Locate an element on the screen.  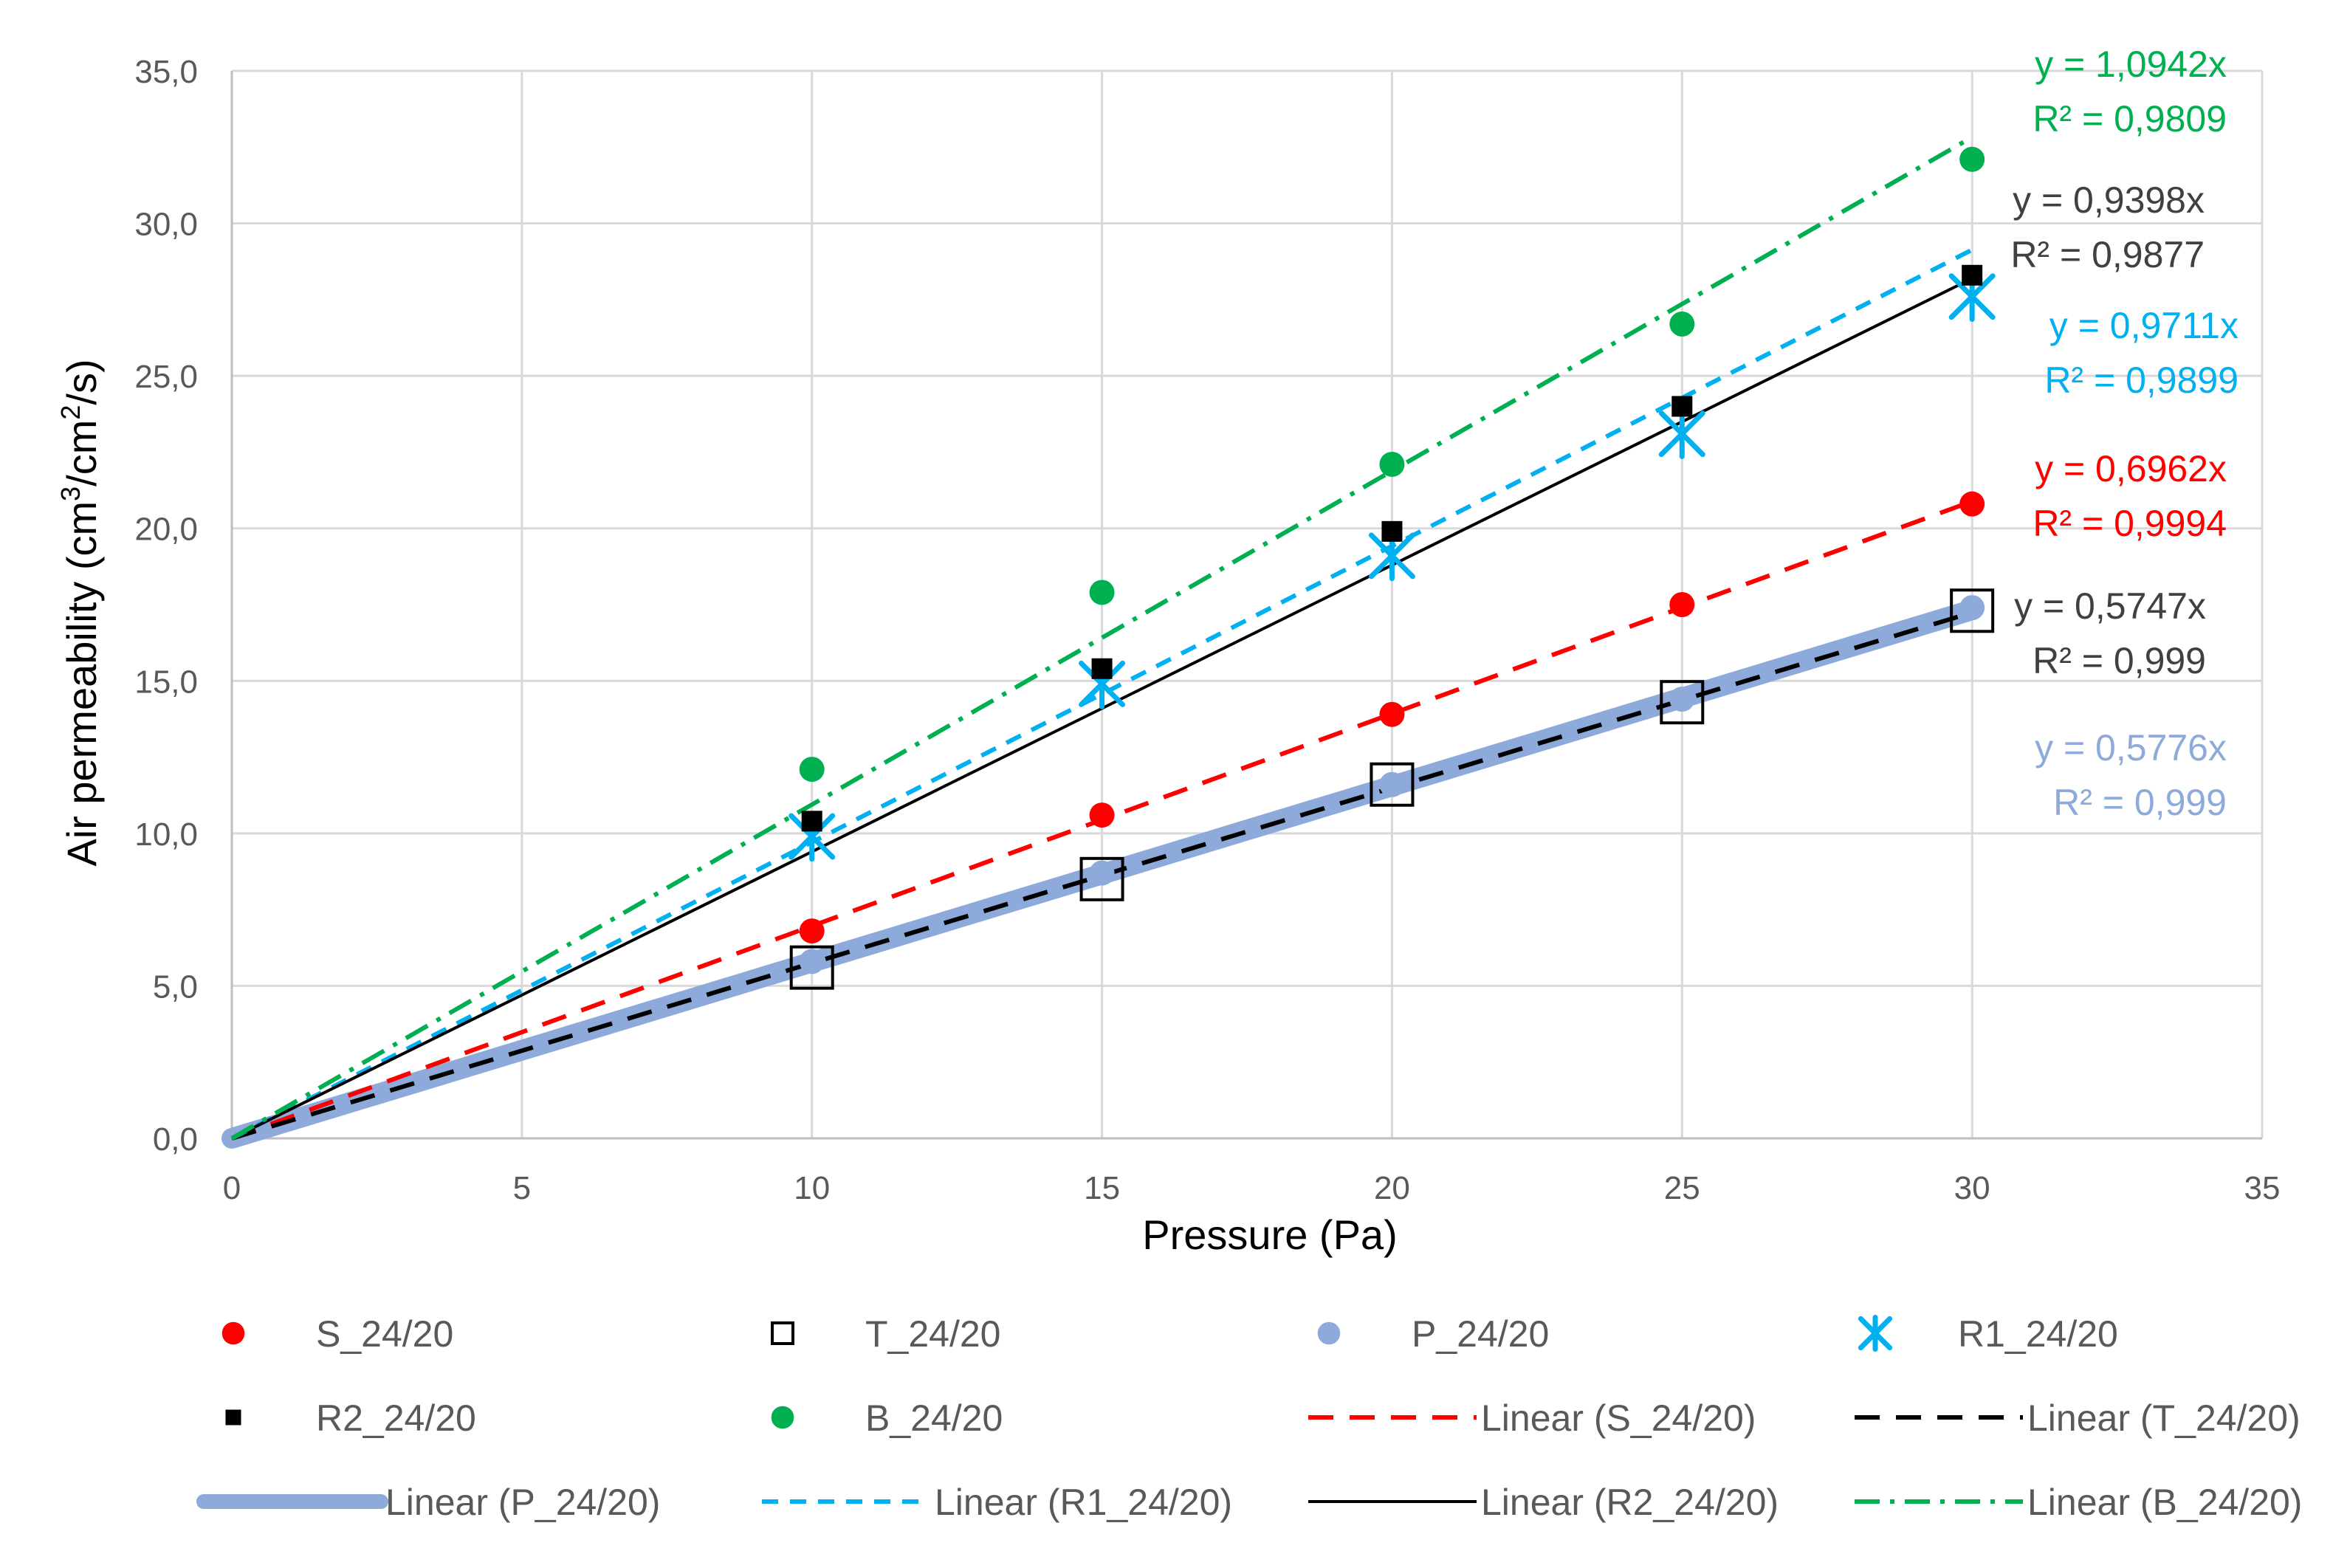
legend-label-b-24-20: B_24/20 is located at coordinates (934, 1418).